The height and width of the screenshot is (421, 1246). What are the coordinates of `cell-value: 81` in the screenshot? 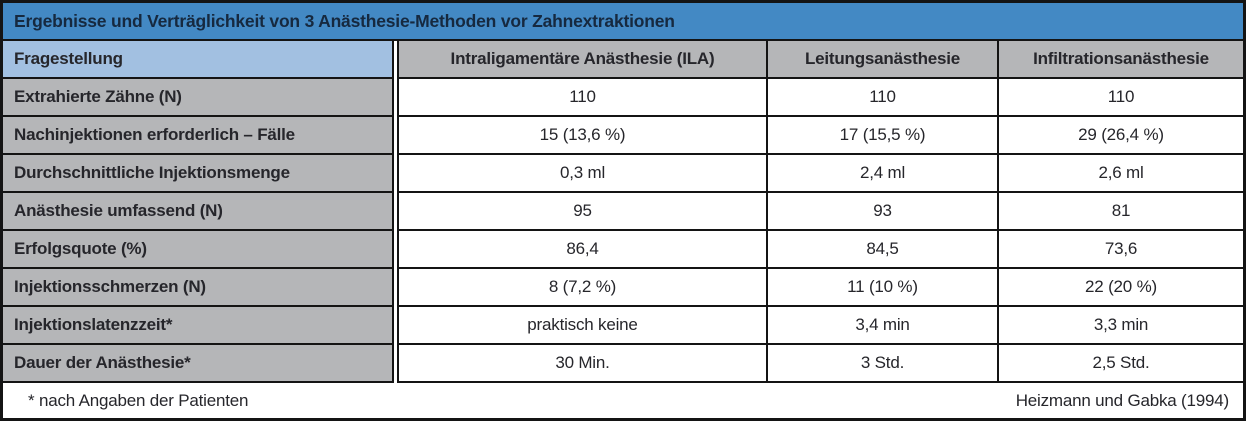 It's located at (1120, 212).